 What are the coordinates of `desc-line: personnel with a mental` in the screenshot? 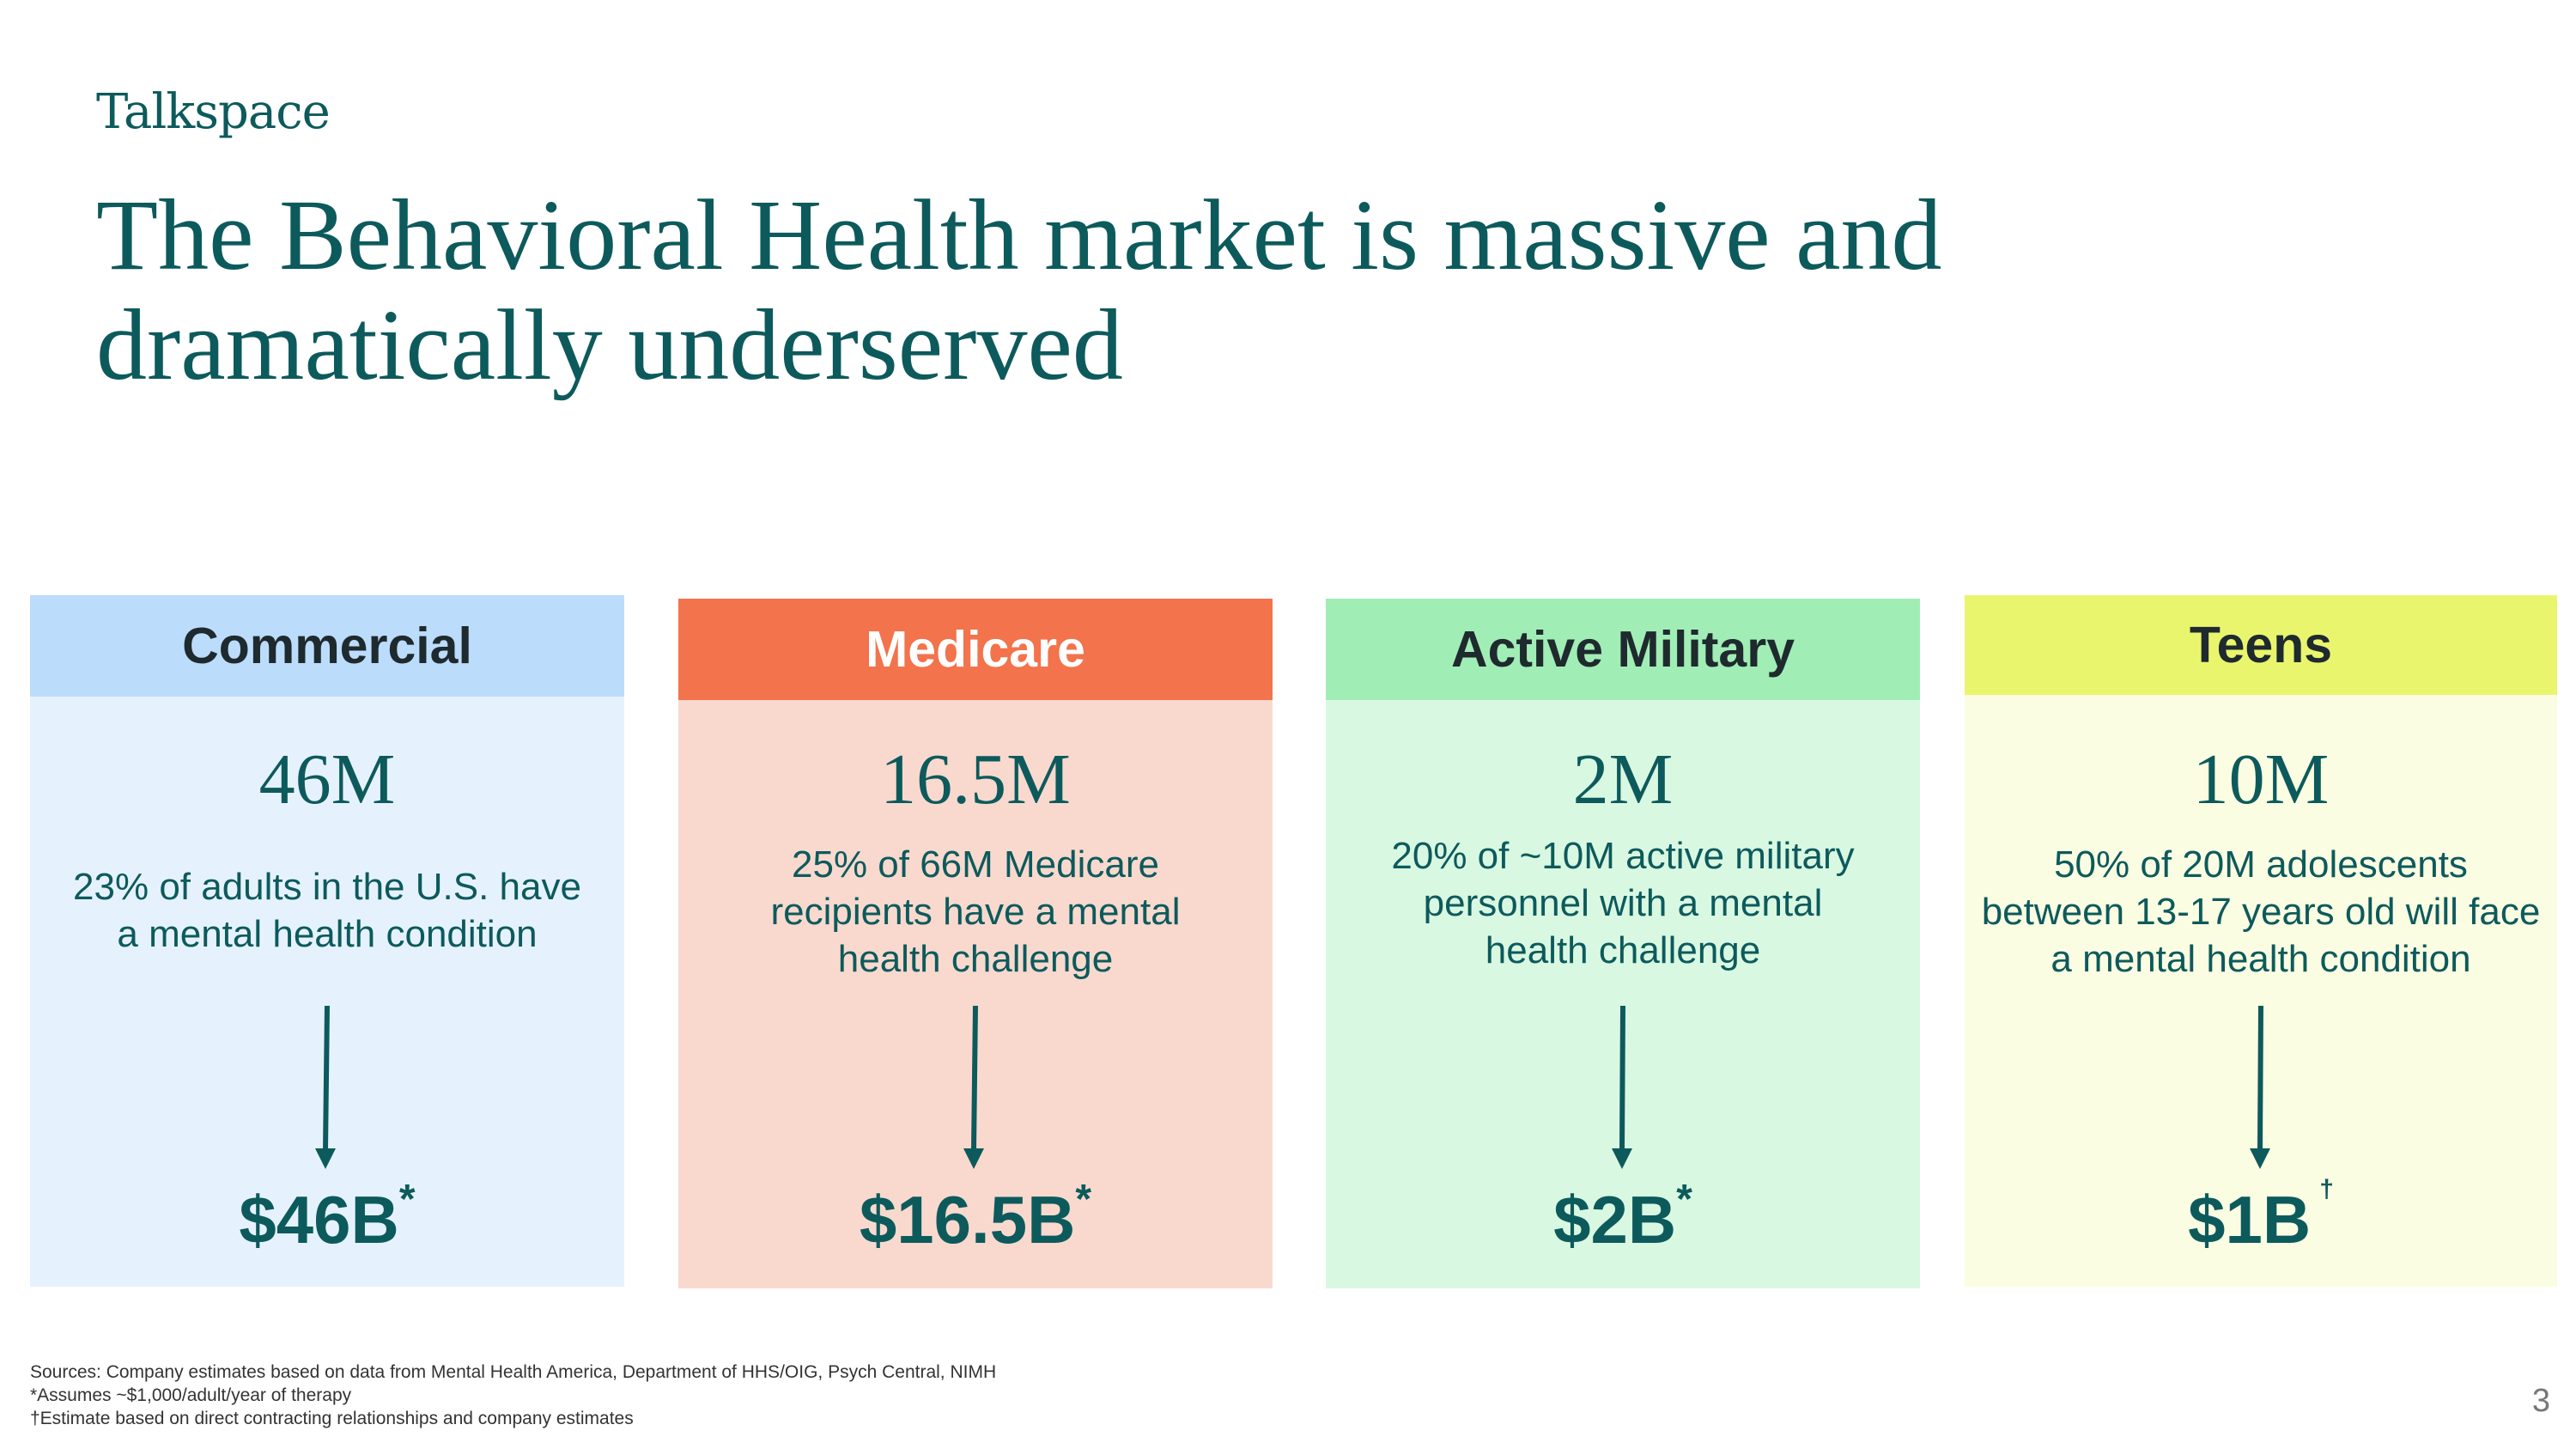 It's located at (1623, 903).